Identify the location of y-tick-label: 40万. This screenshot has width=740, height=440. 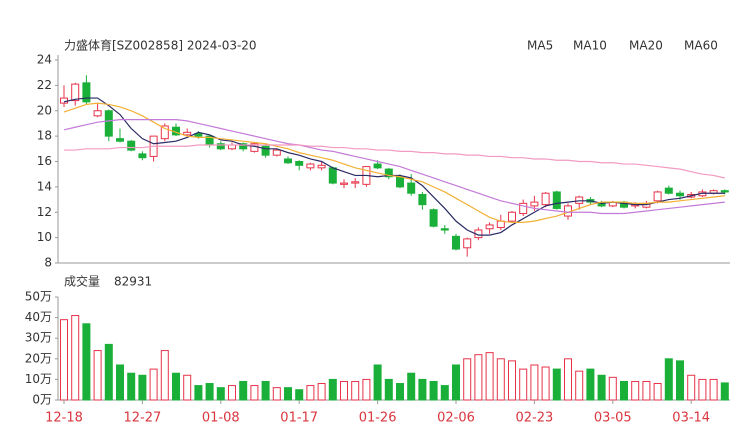
(38, 317).